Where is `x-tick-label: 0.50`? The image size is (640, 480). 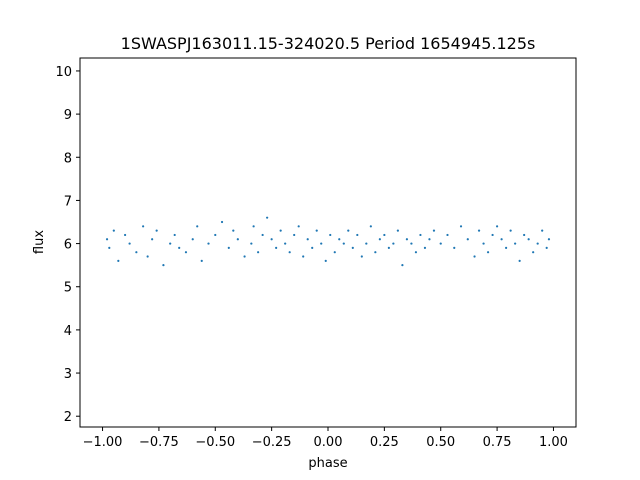 x-tick-label: 0.50 is located at coordinates (440, 442).